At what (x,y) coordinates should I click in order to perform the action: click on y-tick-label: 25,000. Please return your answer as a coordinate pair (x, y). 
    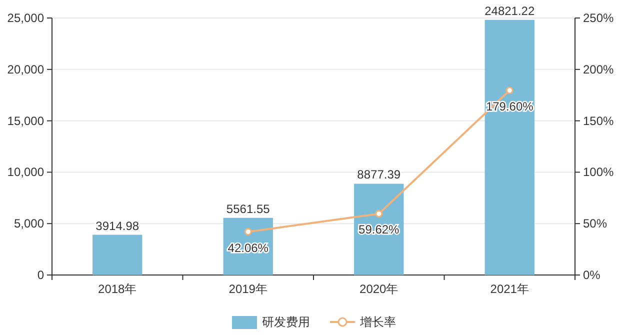
    Looking at the image, I should click on (25, 18).